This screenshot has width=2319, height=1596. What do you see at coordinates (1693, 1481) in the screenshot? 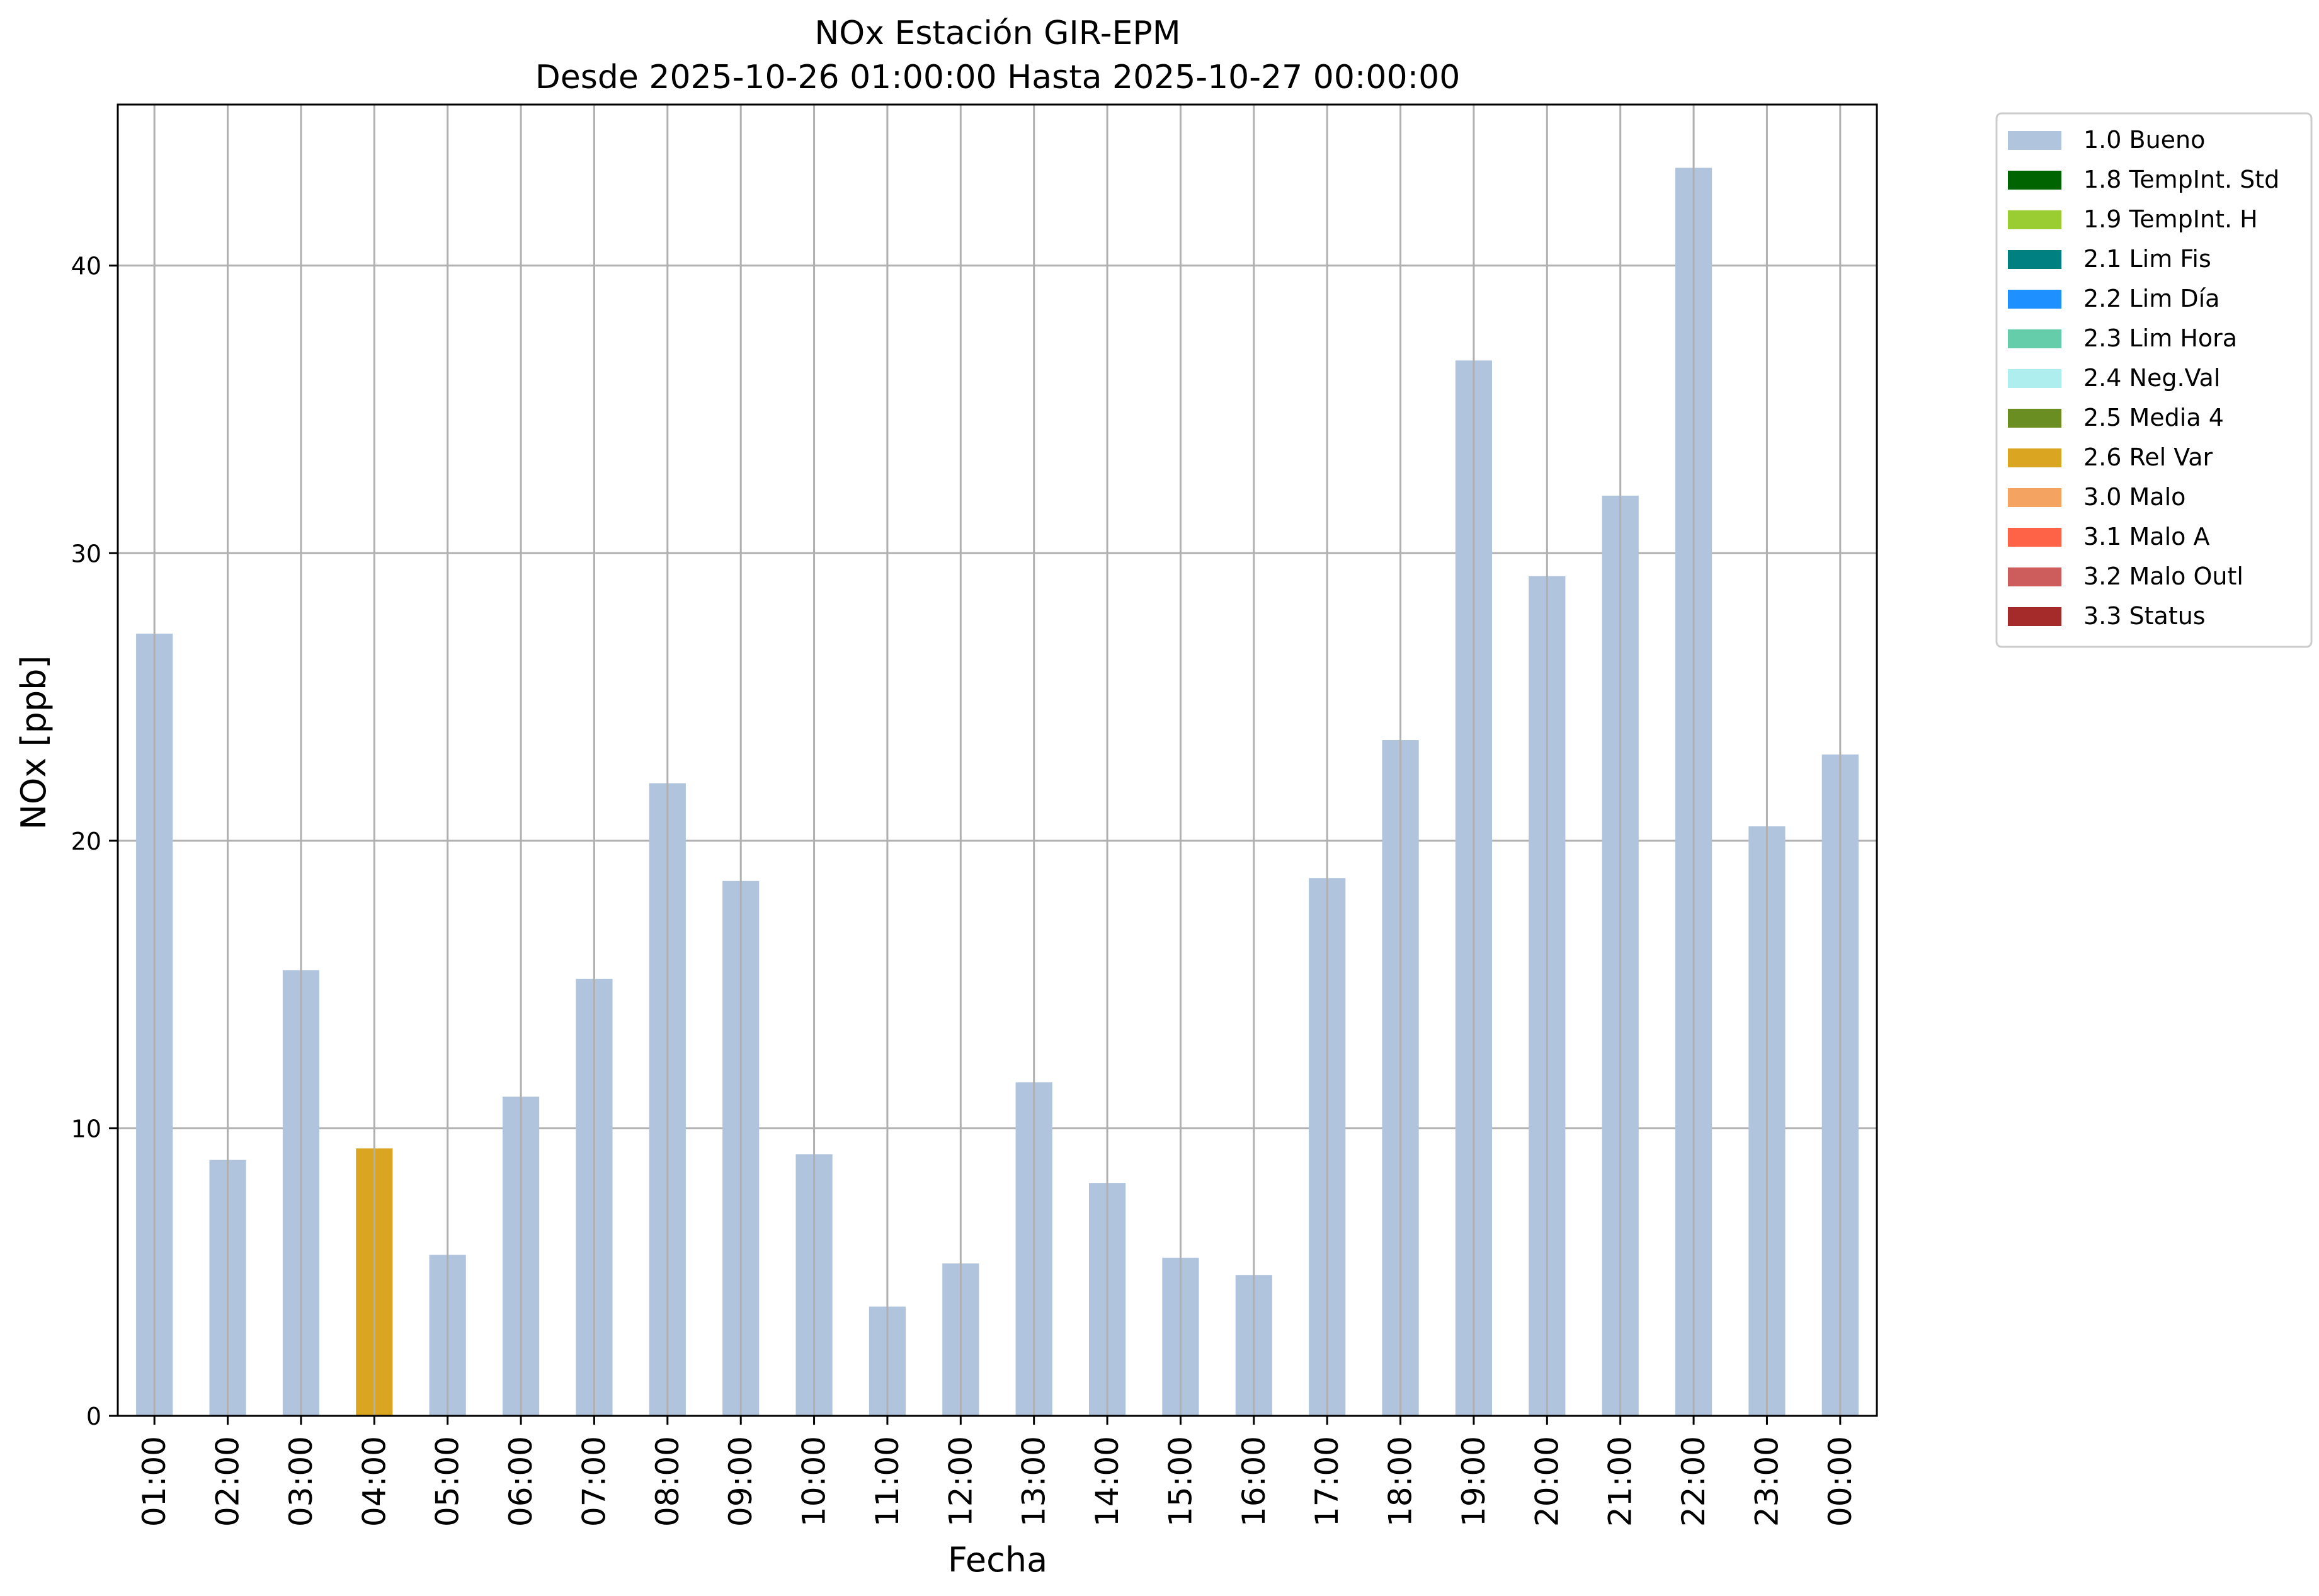
I see `x-tick-label: 22:00` at bounding box center [1693, 1481].